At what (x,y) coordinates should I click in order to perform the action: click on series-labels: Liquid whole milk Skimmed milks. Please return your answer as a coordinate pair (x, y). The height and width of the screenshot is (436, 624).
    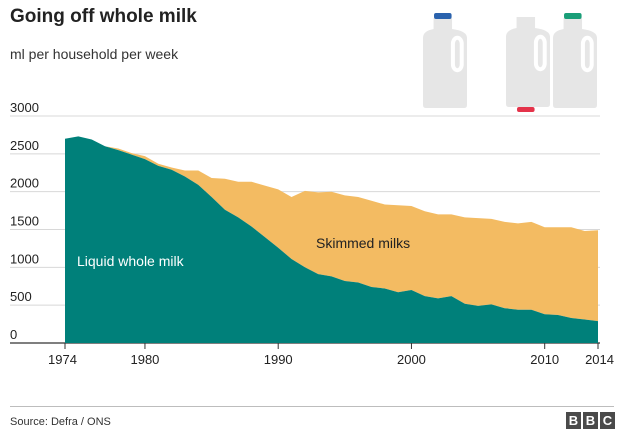
    Looking at the image, I should click on (243, 252).